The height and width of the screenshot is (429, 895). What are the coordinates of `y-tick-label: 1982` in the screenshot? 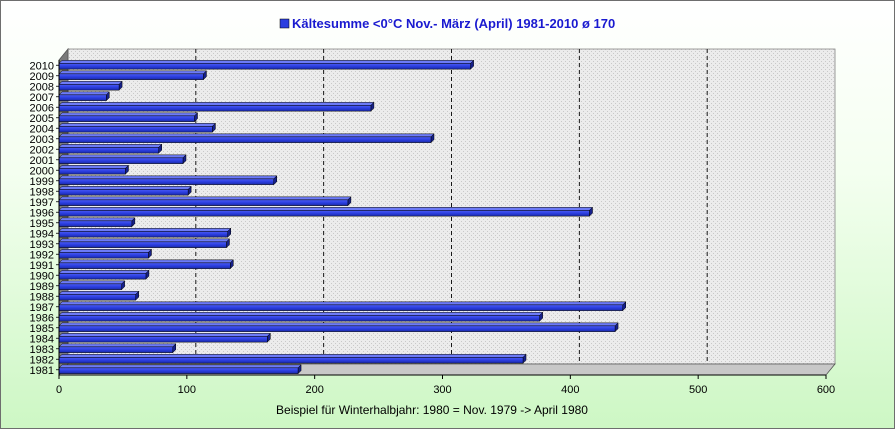 It's located at (42, 360).